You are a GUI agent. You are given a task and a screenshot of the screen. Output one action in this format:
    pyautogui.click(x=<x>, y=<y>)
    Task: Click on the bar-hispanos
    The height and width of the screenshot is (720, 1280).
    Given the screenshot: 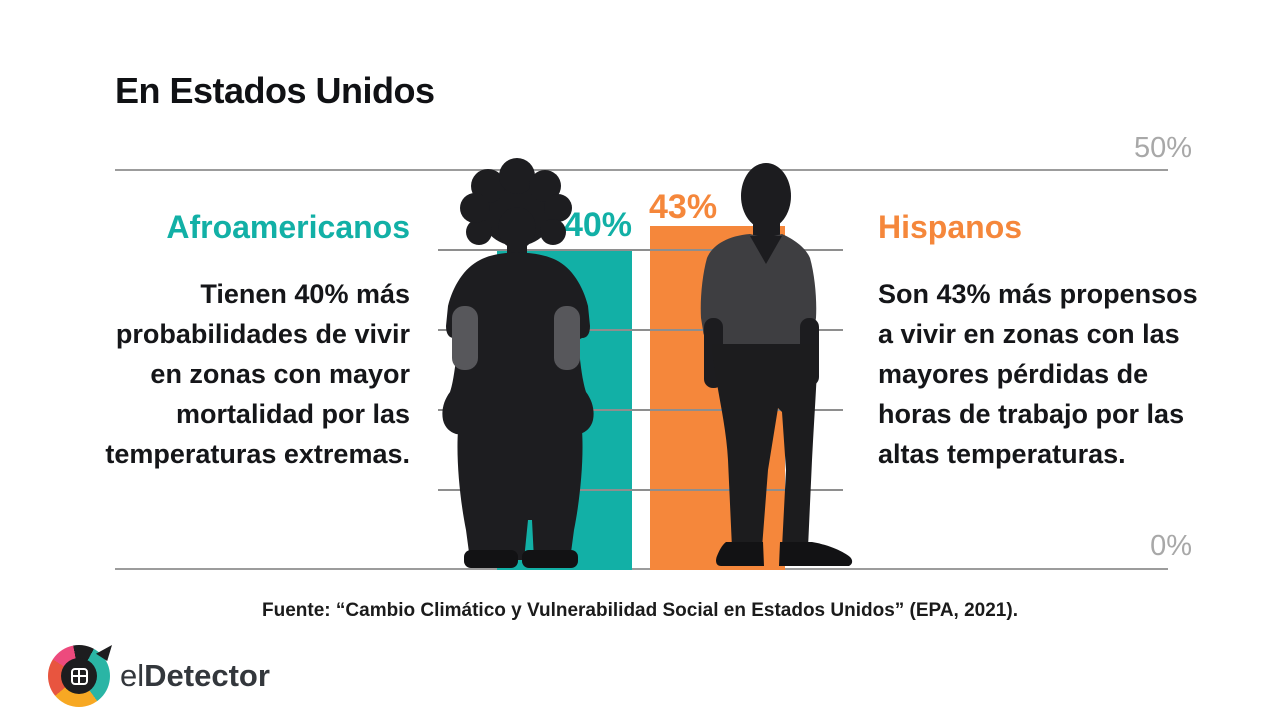 What is the action you would take?
    pyautogui.click(x=717, y=398)
    